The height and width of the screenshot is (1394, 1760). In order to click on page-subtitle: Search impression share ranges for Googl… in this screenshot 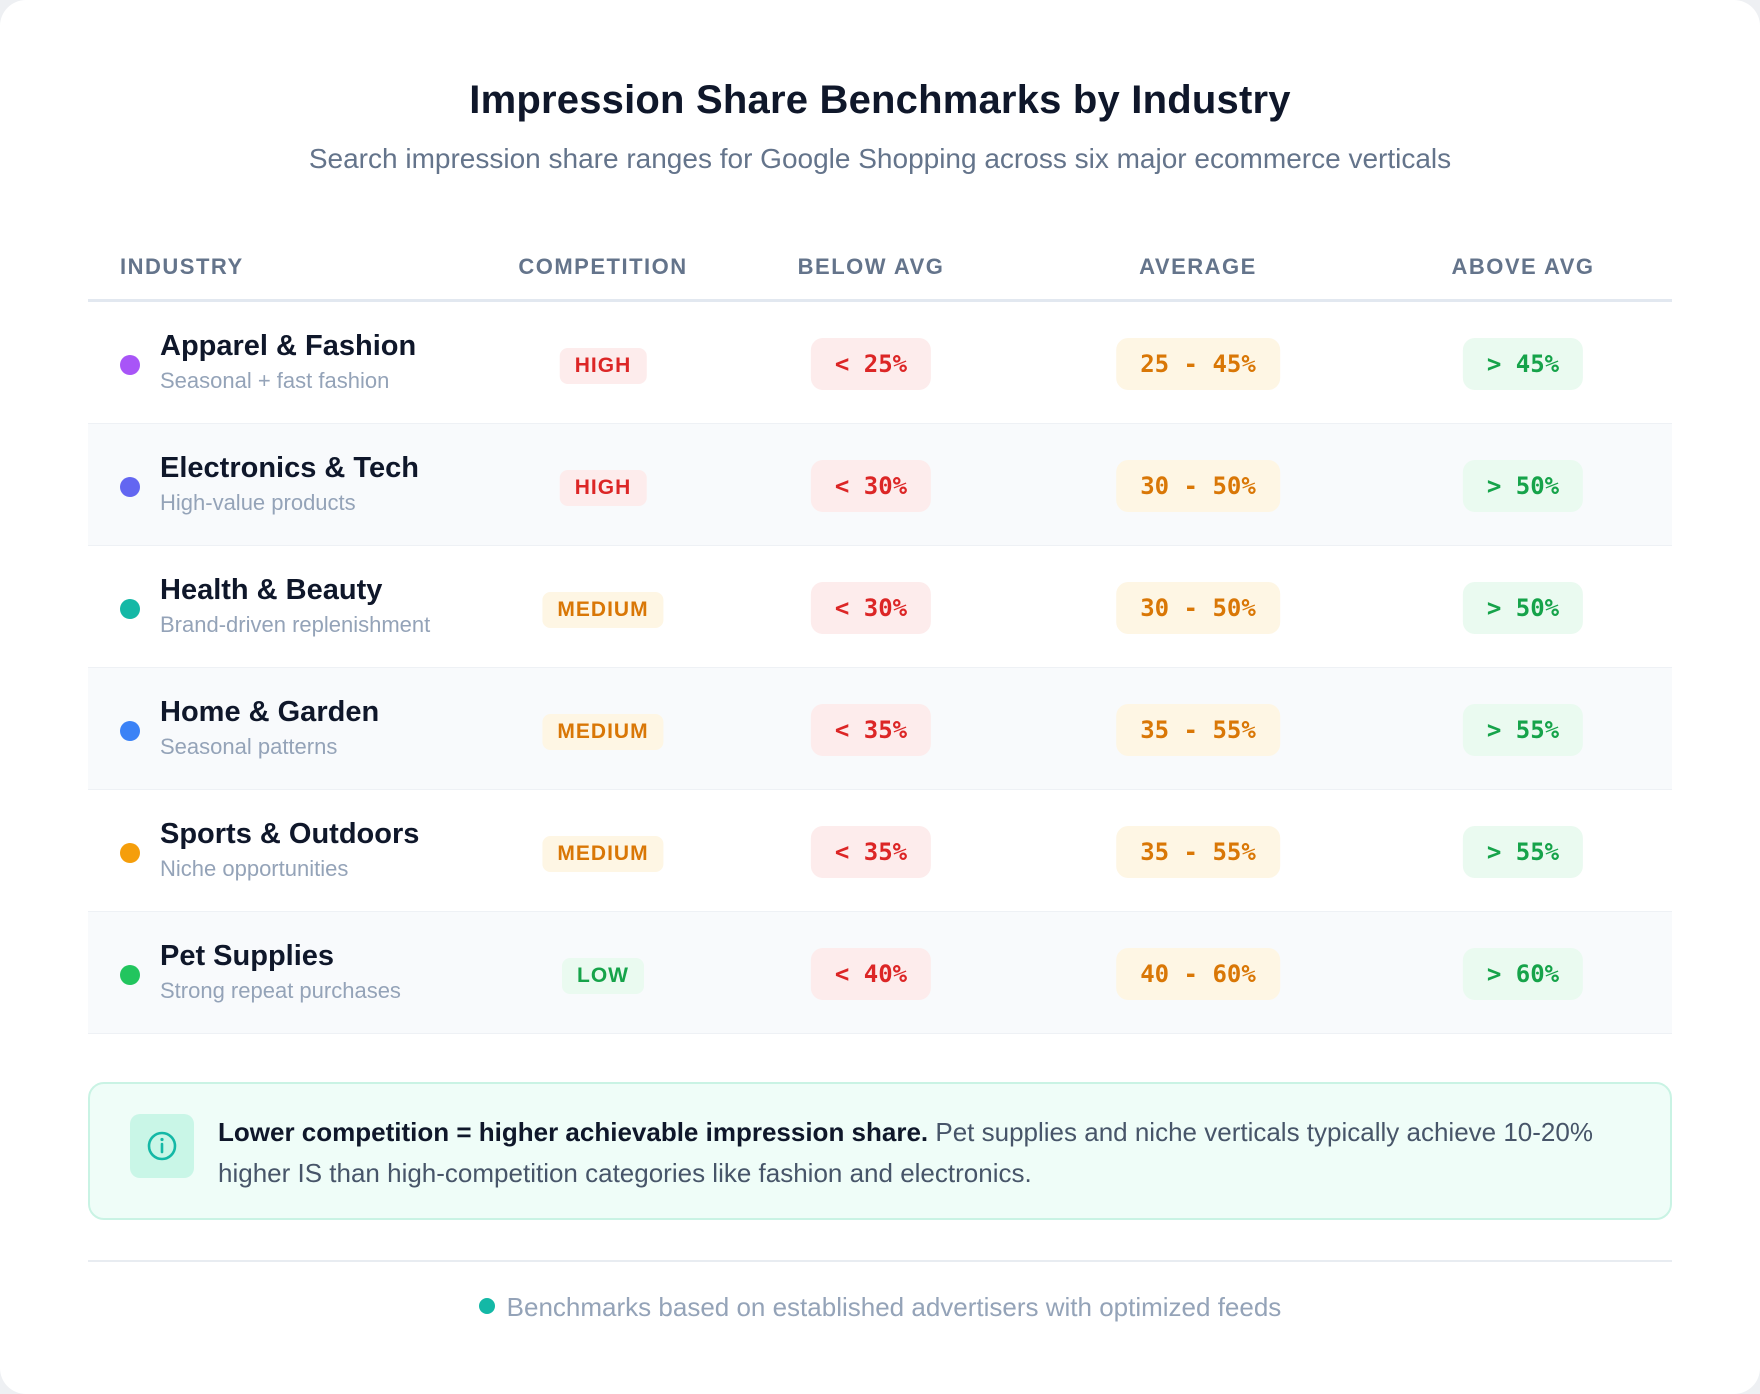, I will do `click(880, 158)`.